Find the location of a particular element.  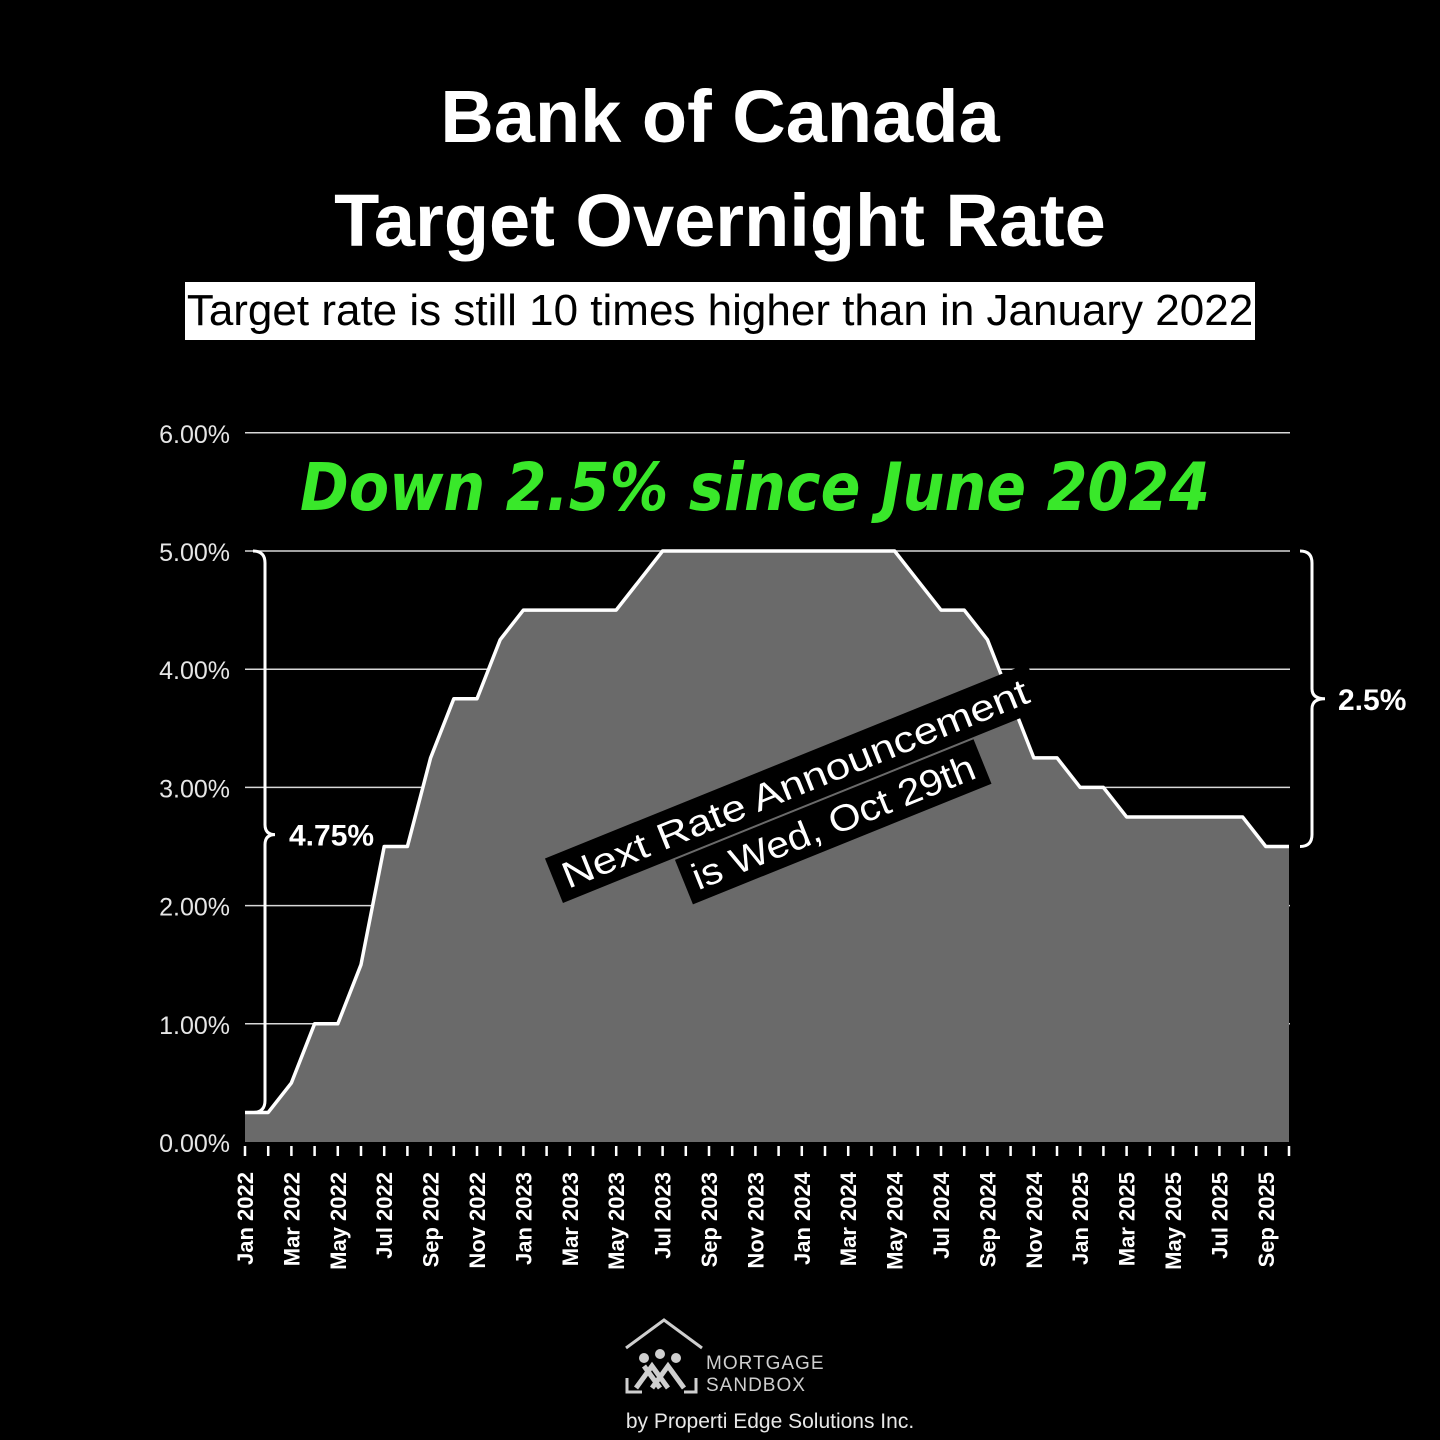

x-tick-label: May 2025 is located at coordinates (1173, 1221).